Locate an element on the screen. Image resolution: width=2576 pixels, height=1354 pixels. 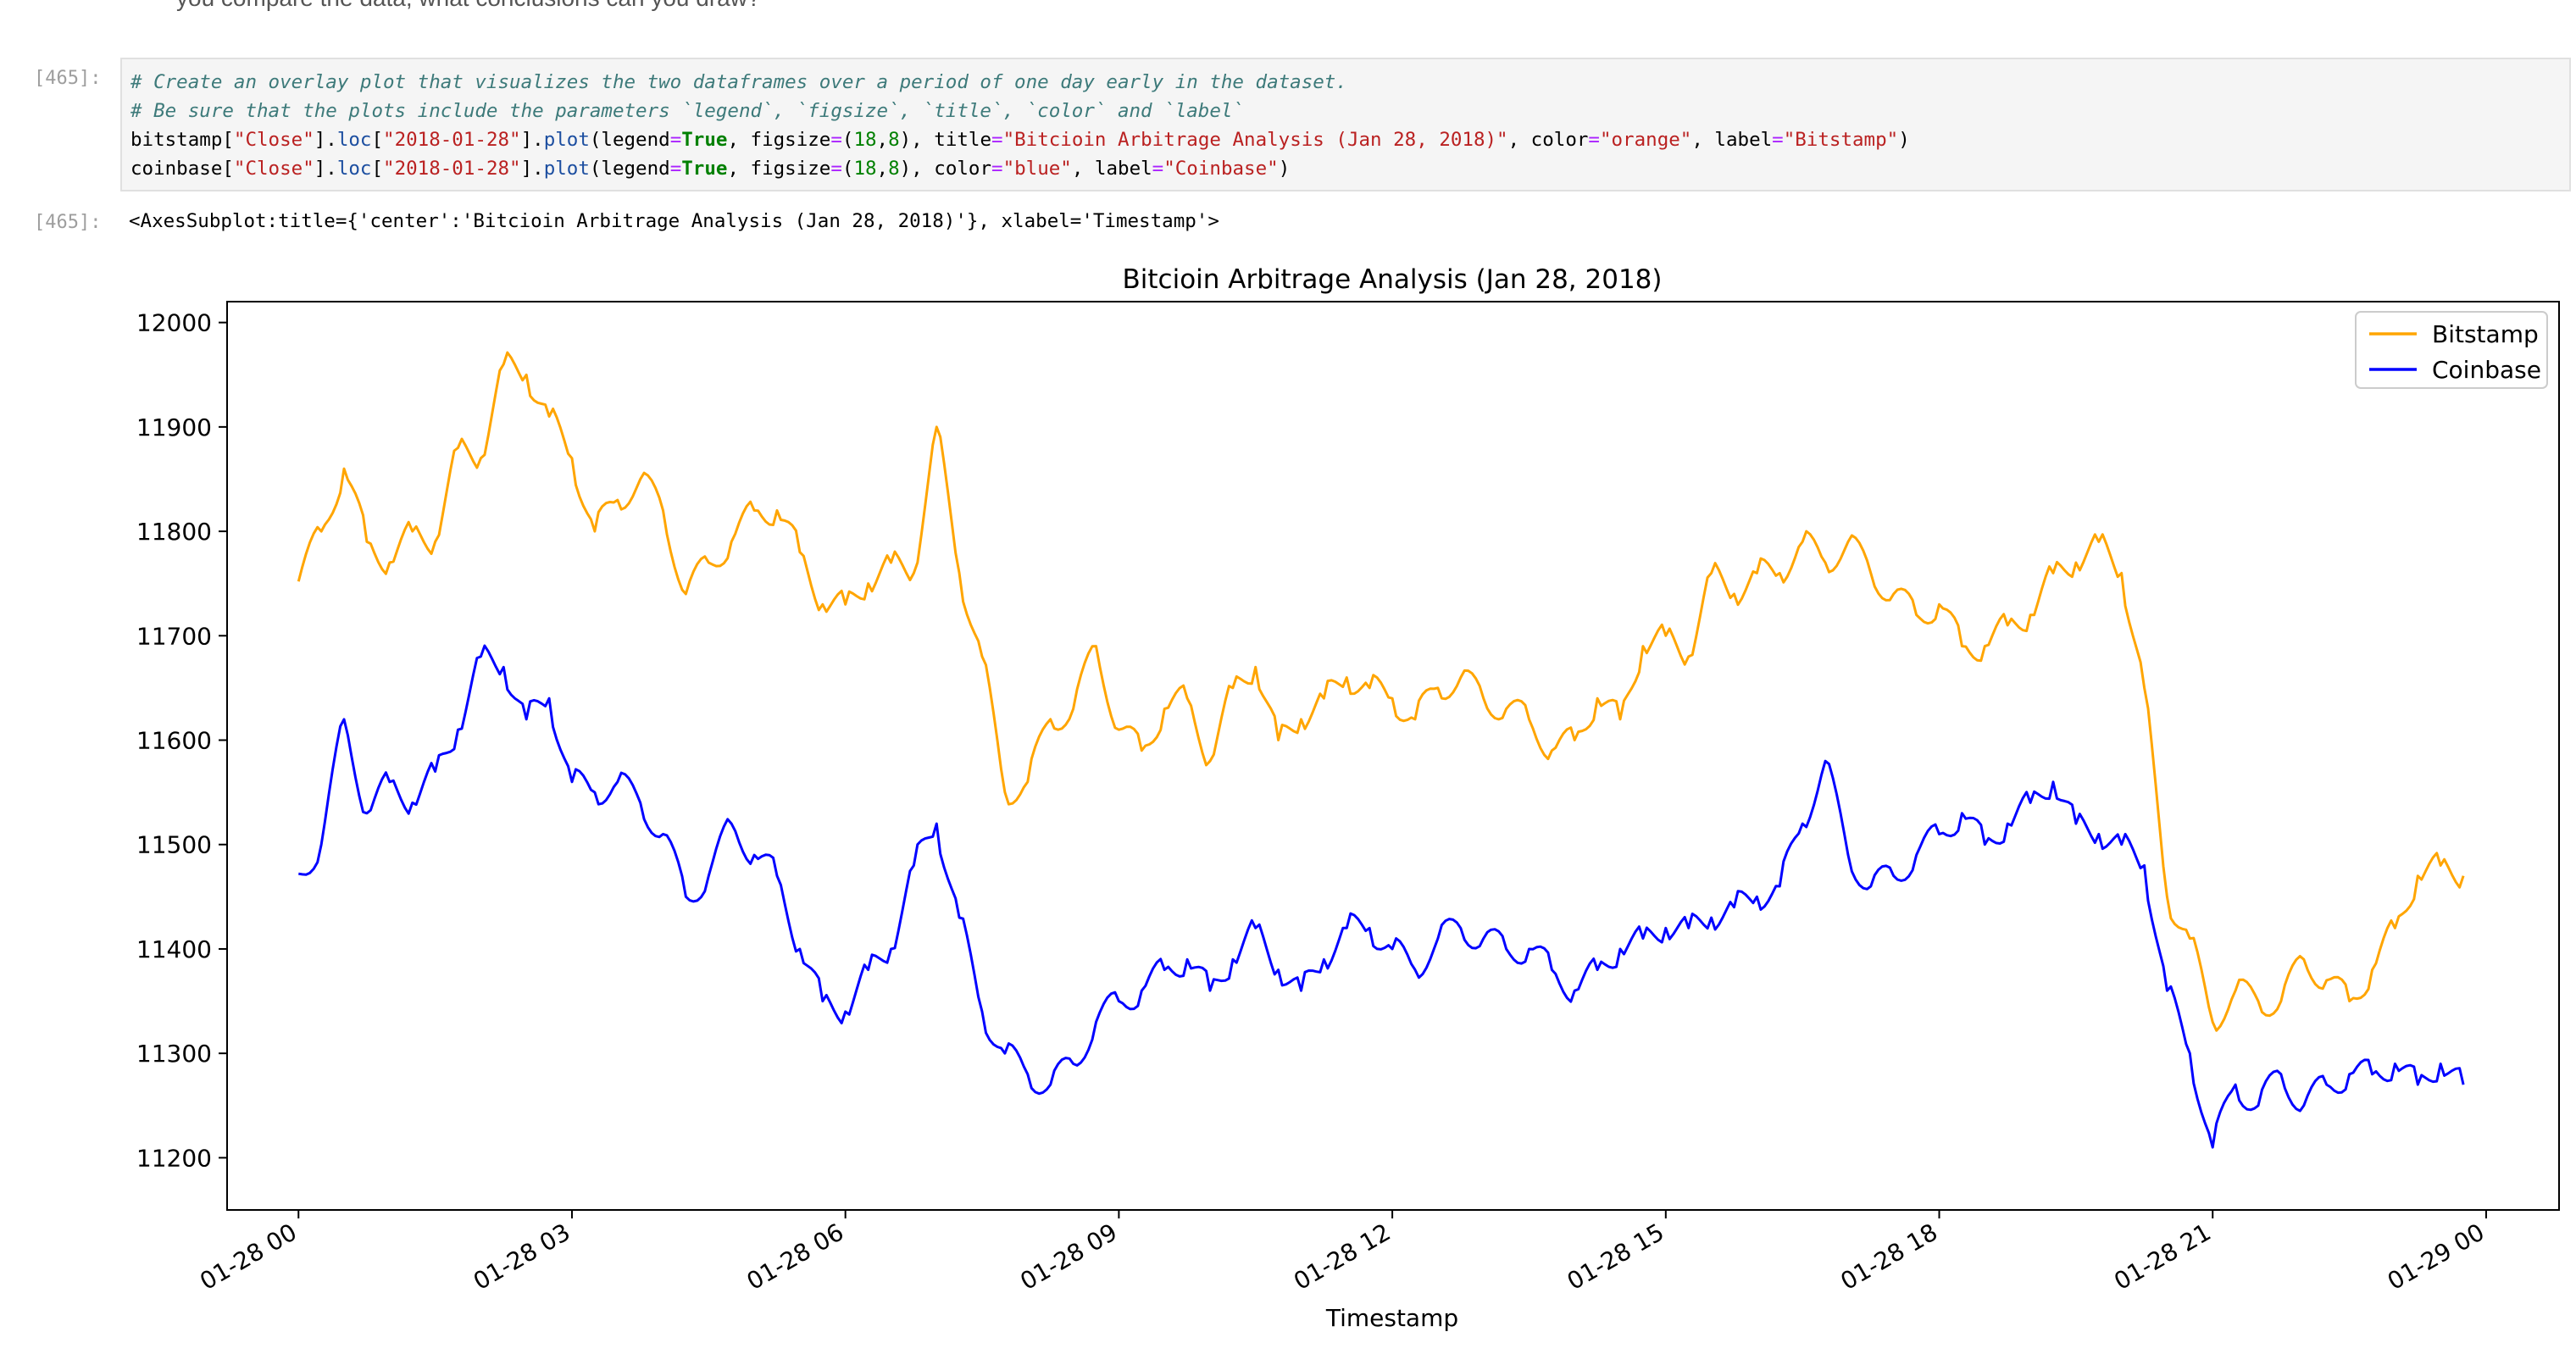
code-token: "Coinbase" is located at coordinates (1221, 169).